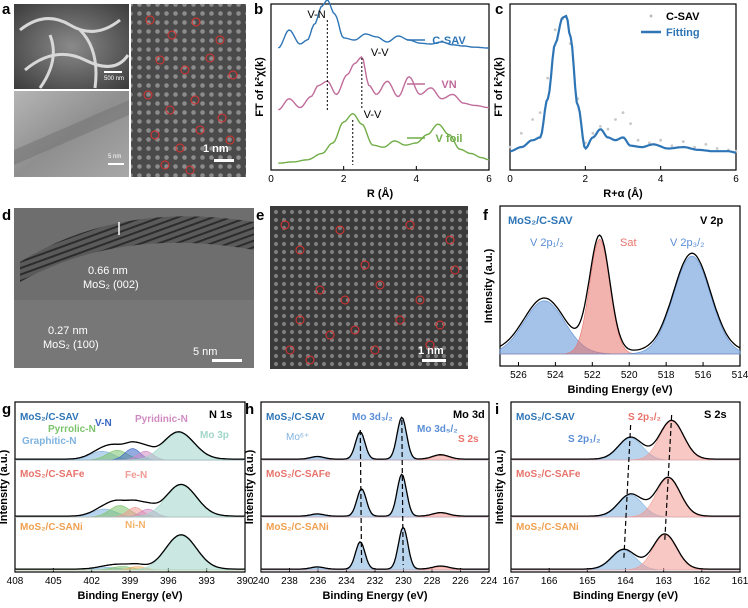 The height and width of the screenshot is (608, 748). I want to click on hrtem-scale-label: 5 nm, so click(205, 352).